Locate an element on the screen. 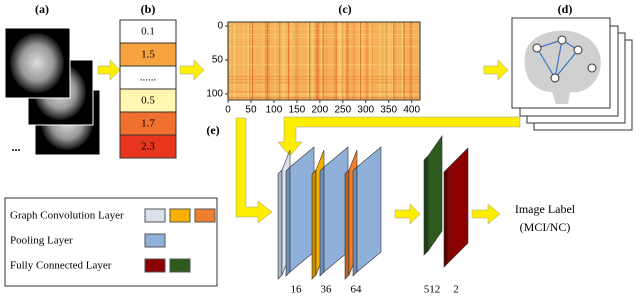 The height and width of the screenshot is (296, 640). x-tick-label: 300 is located at coordinates (365, 110).